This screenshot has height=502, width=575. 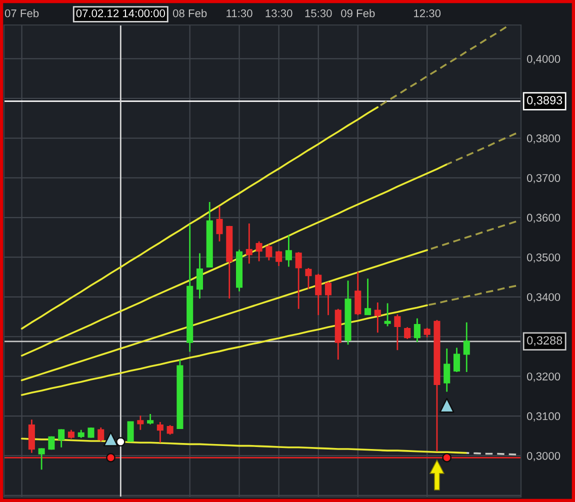 I want to click on x-tick-label: 12:30, so click(x=427, y=13).